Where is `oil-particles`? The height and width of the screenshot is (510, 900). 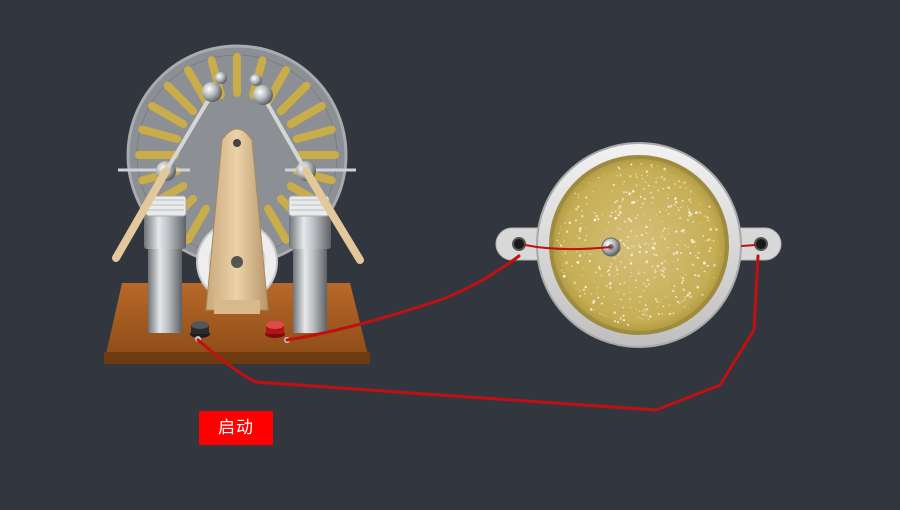 oil-particles is located at coordinates (638, 244).